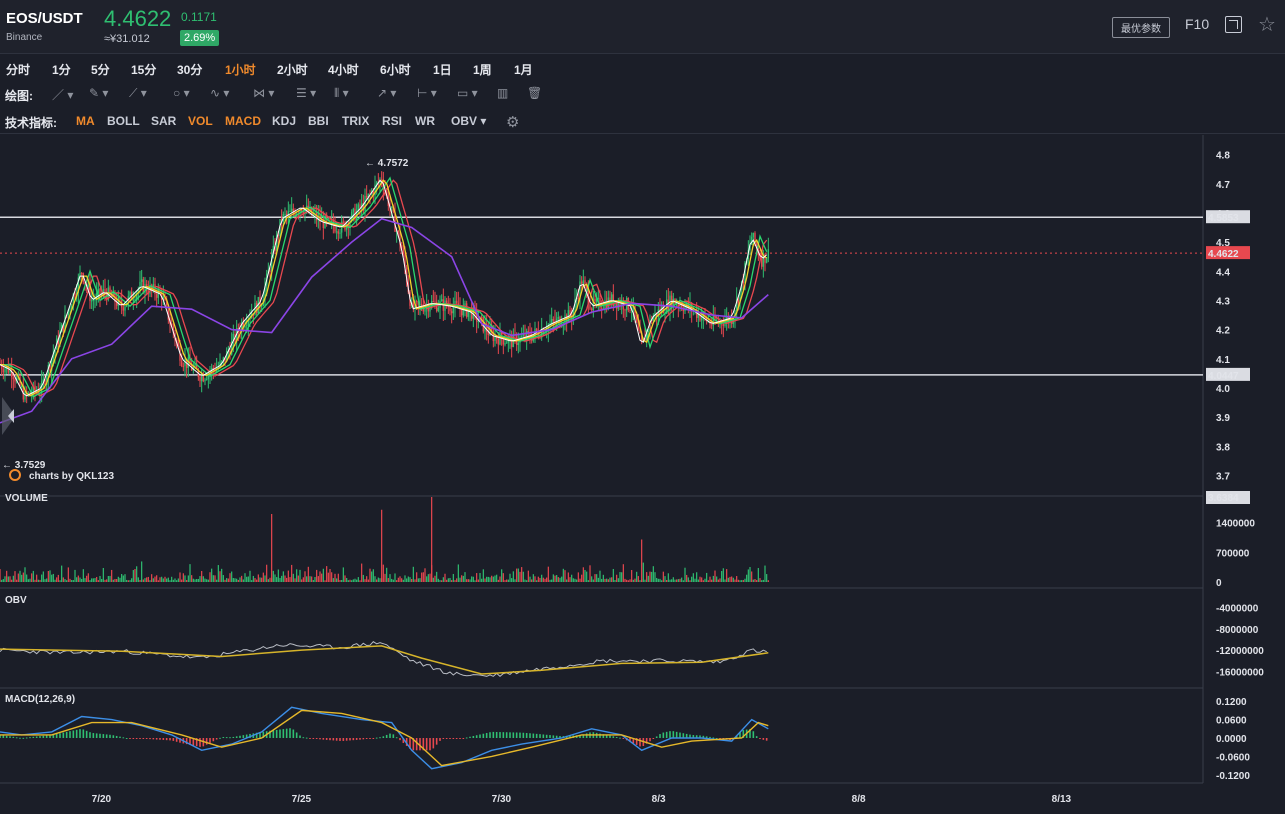 This screenshot has width=1285, height=814. I want to click on gear-icon: ⚙, so click(513, 122).